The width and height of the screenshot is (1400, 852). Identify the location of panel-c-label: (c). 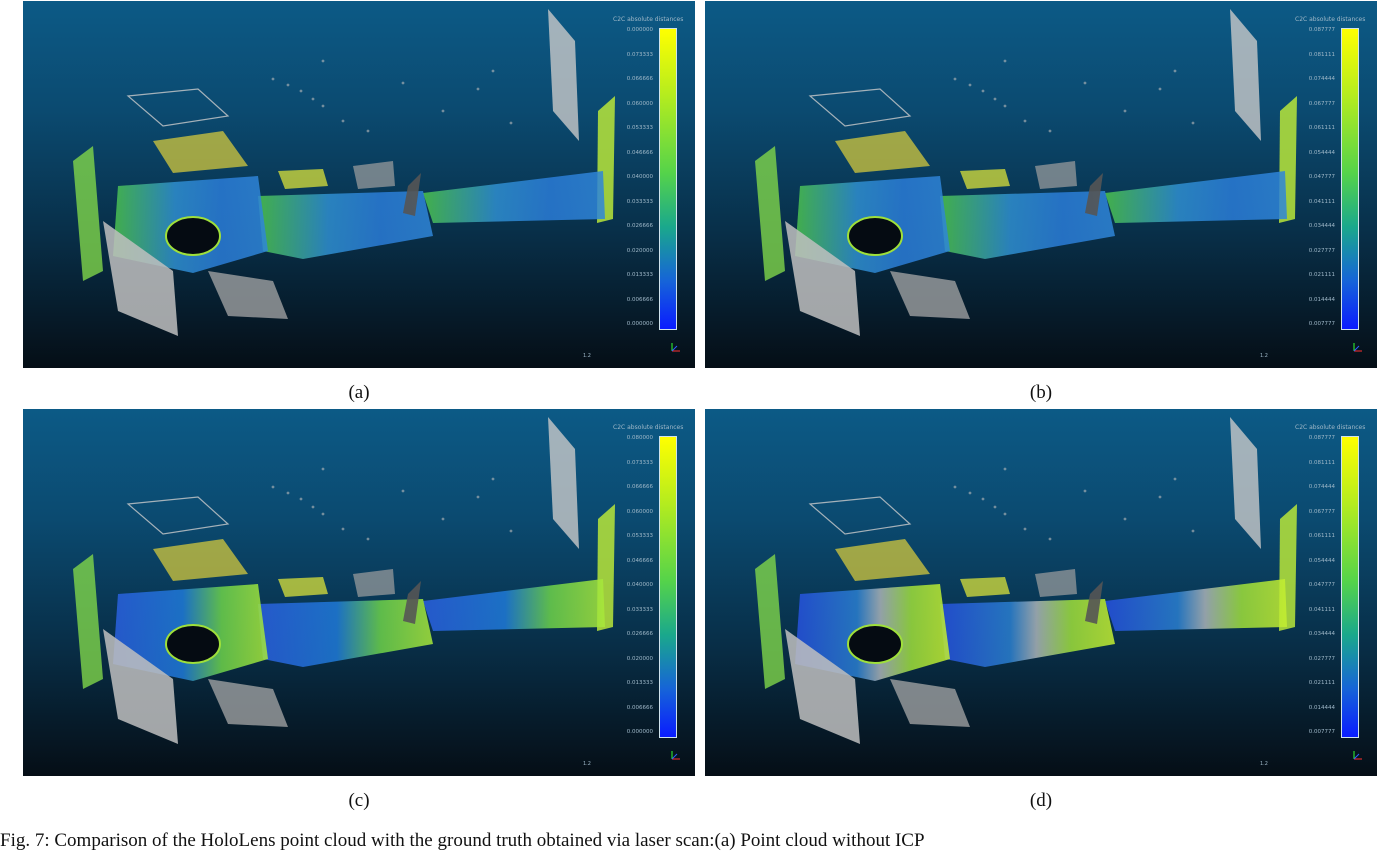
(359, 800).